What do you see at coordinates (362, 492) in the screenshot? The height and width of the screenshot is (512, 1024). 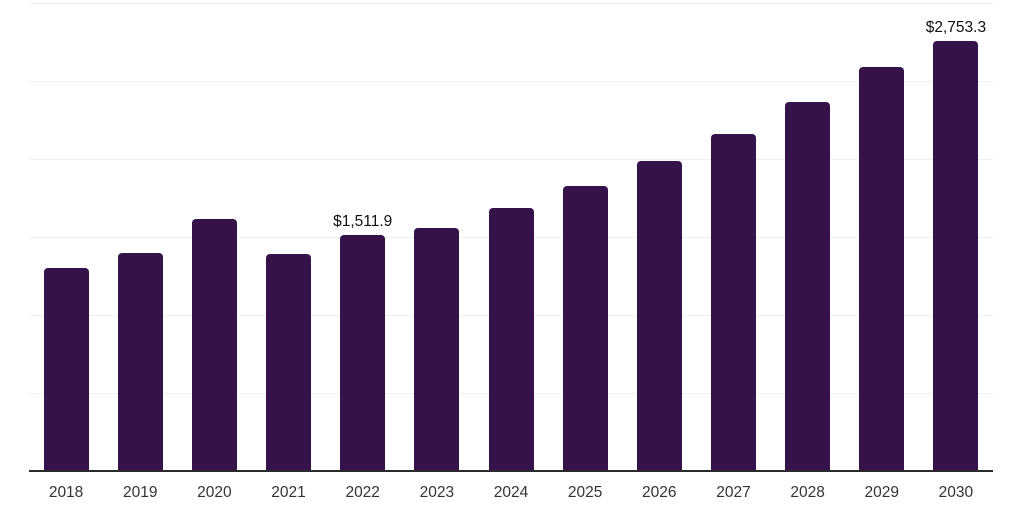 I see `x-tick-label-2022: 2022` at bounding box center [362, 492].